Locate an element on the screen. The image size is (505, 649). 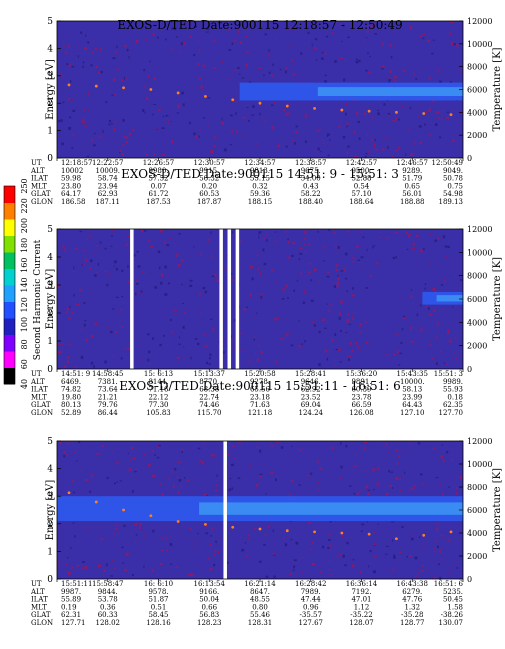
ephemeris-cell: 16:43:38 is located at coordinates (412, 584).